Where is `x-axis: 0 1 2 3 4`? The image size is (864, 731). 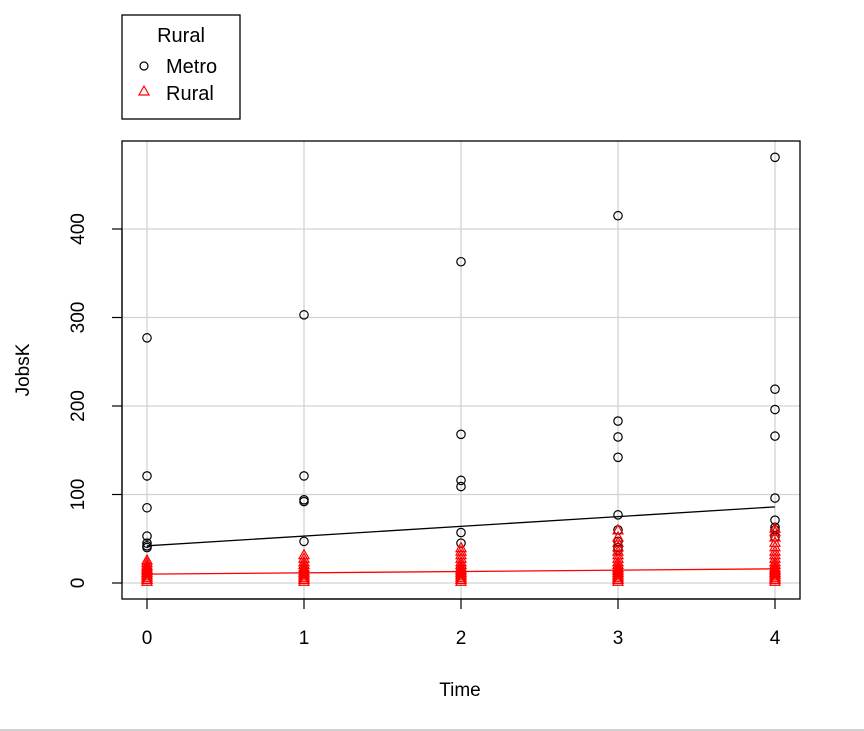 x-axis: 0 1 2 3 4 is located at coordinates (461, 623).